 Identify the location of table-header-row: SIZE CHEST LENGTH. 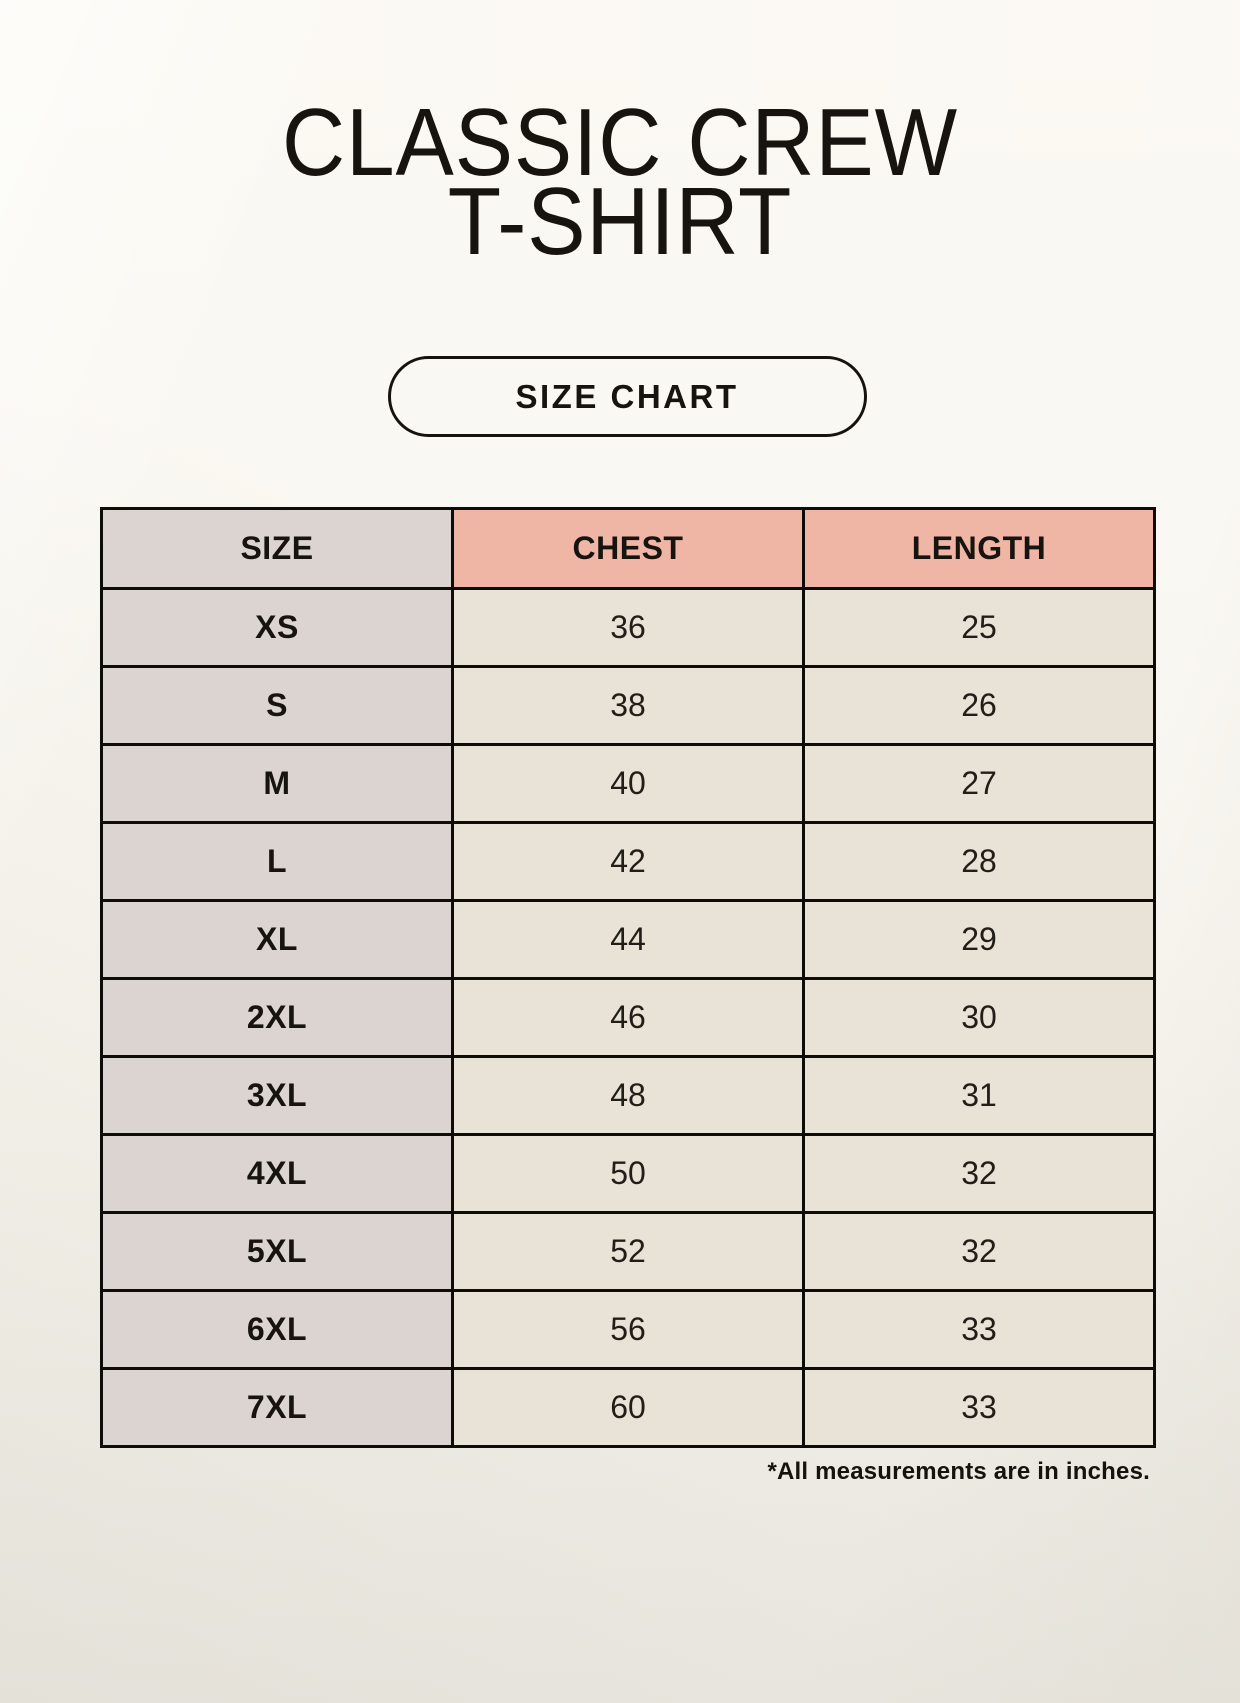
(628, 548).